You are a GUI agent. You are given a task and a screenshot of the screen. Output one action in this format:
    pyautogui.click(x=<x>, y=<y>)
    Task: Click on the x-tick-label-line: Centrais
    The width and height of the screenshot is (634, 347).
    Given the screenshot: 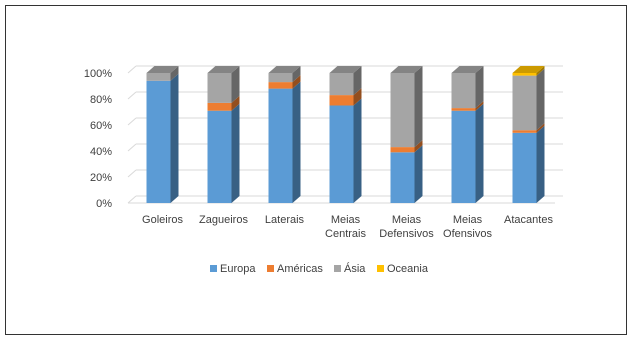 What is the action you would take?
    pyautogui.click(x=345, y=234)
    